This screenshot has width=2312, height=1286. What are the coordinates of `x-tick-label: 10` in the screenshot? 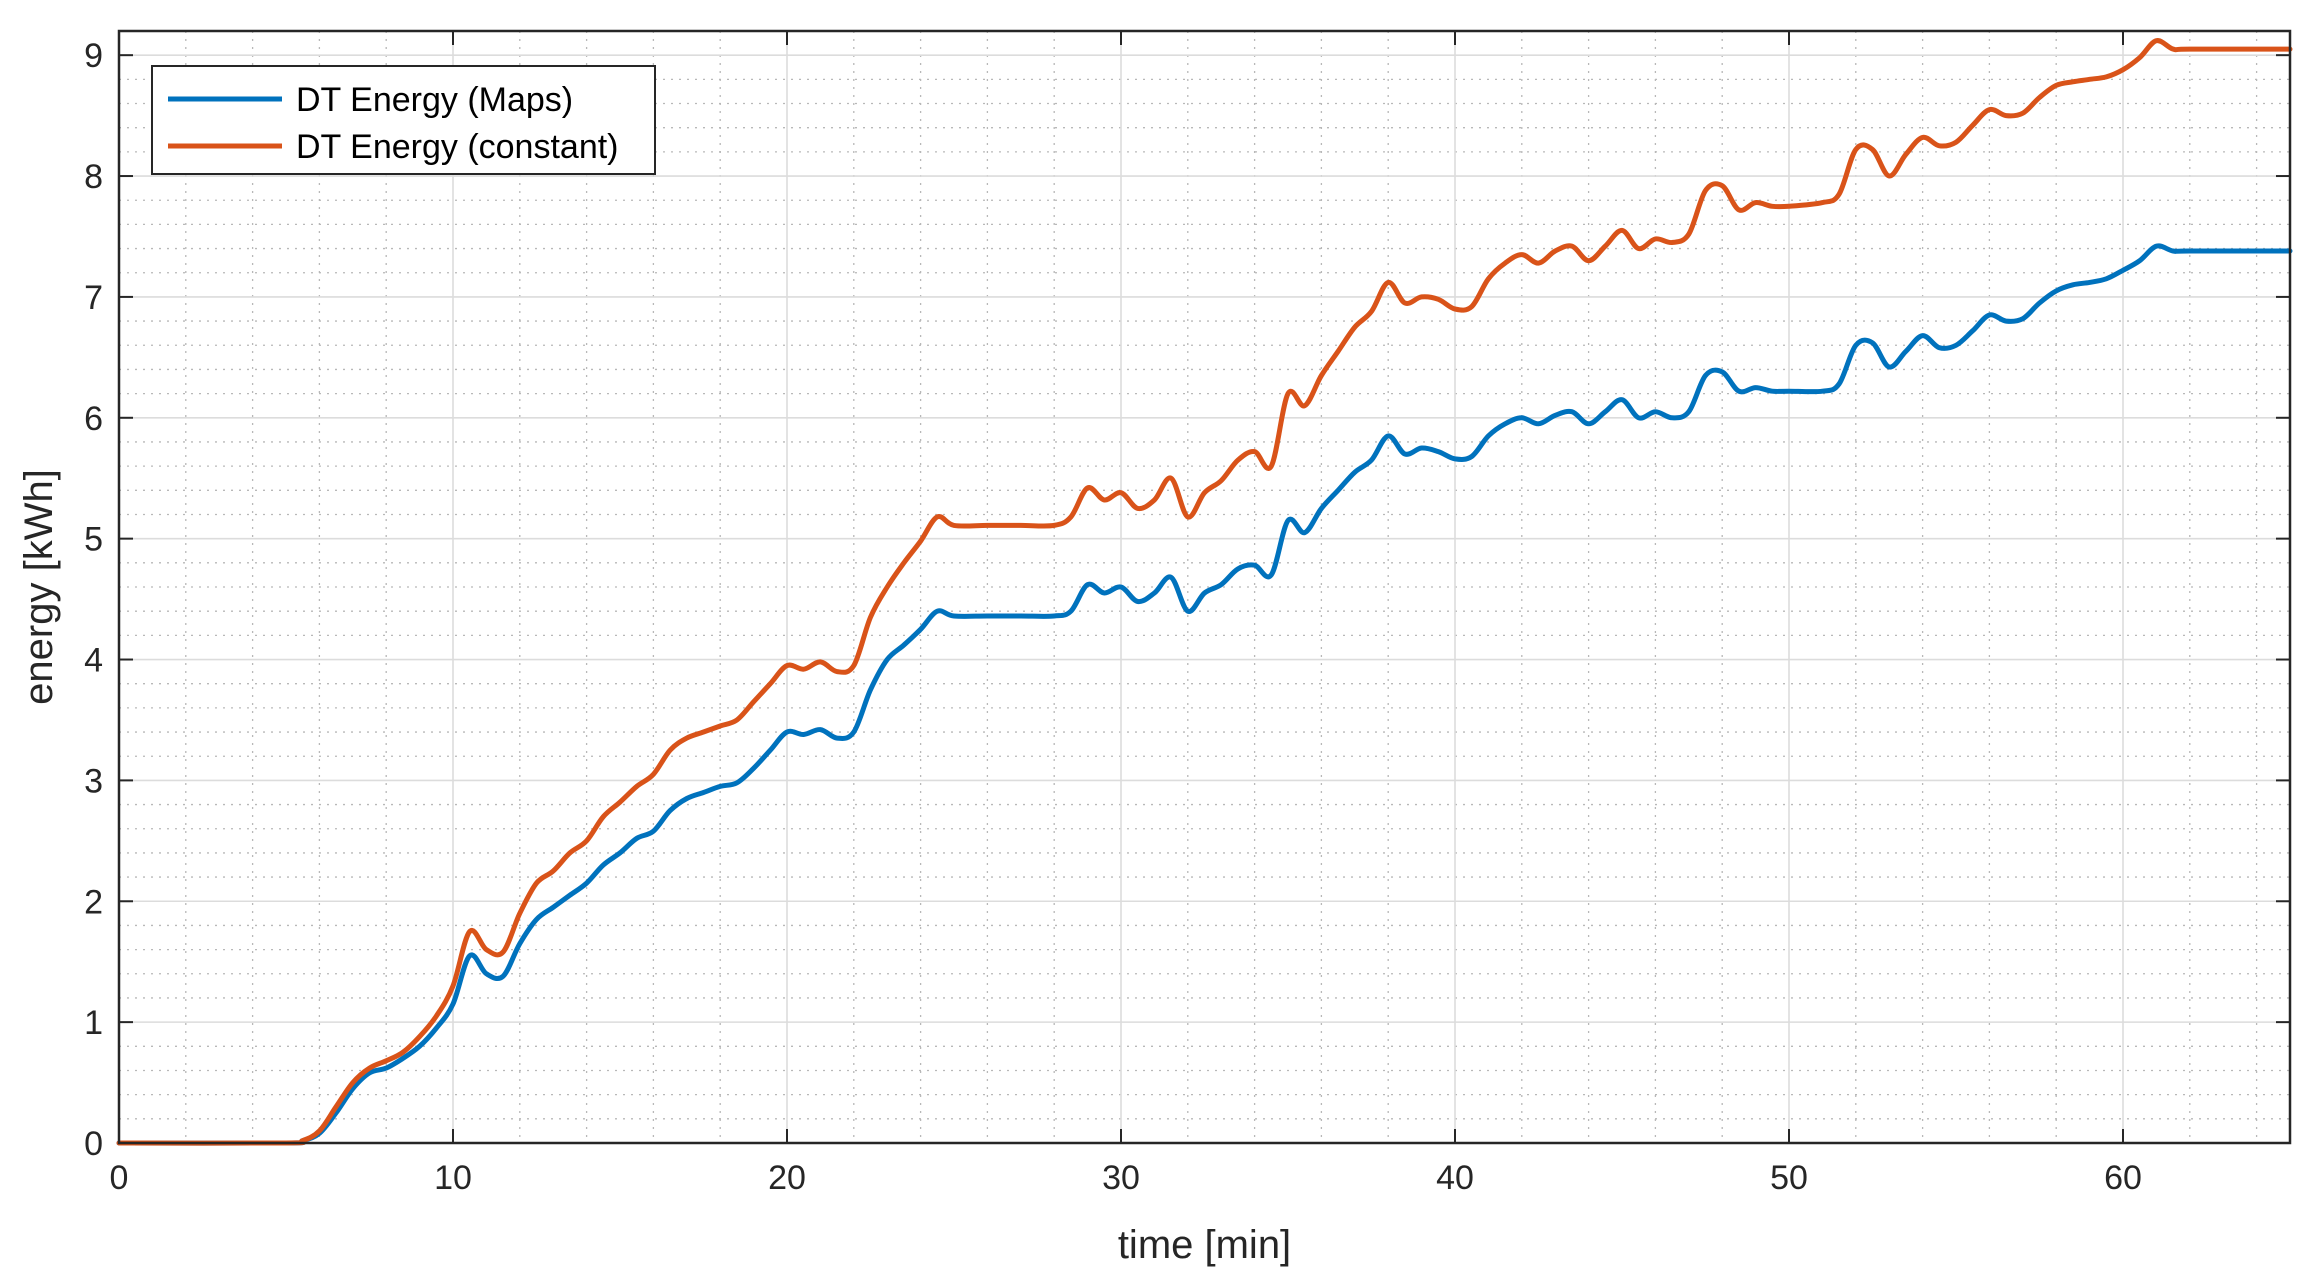 It's located at (453, 1178).